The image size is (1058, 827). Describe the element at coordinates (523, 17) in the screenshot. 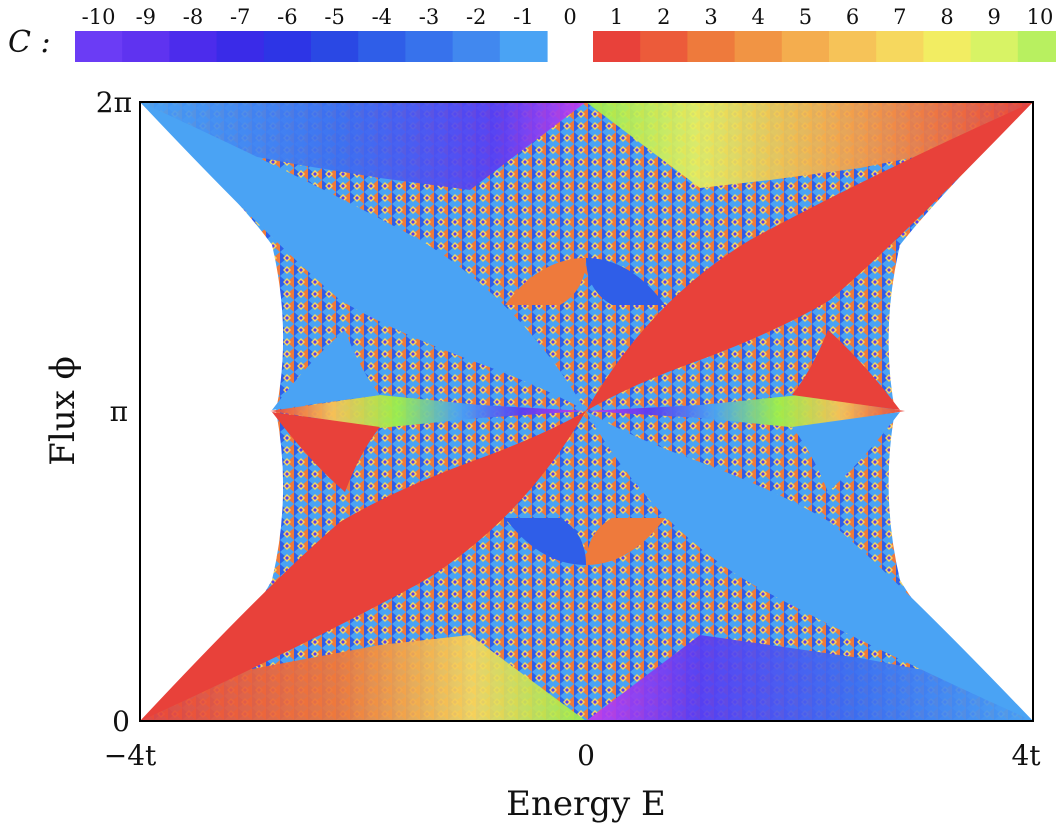

I see `legend-label: -1` at that location.